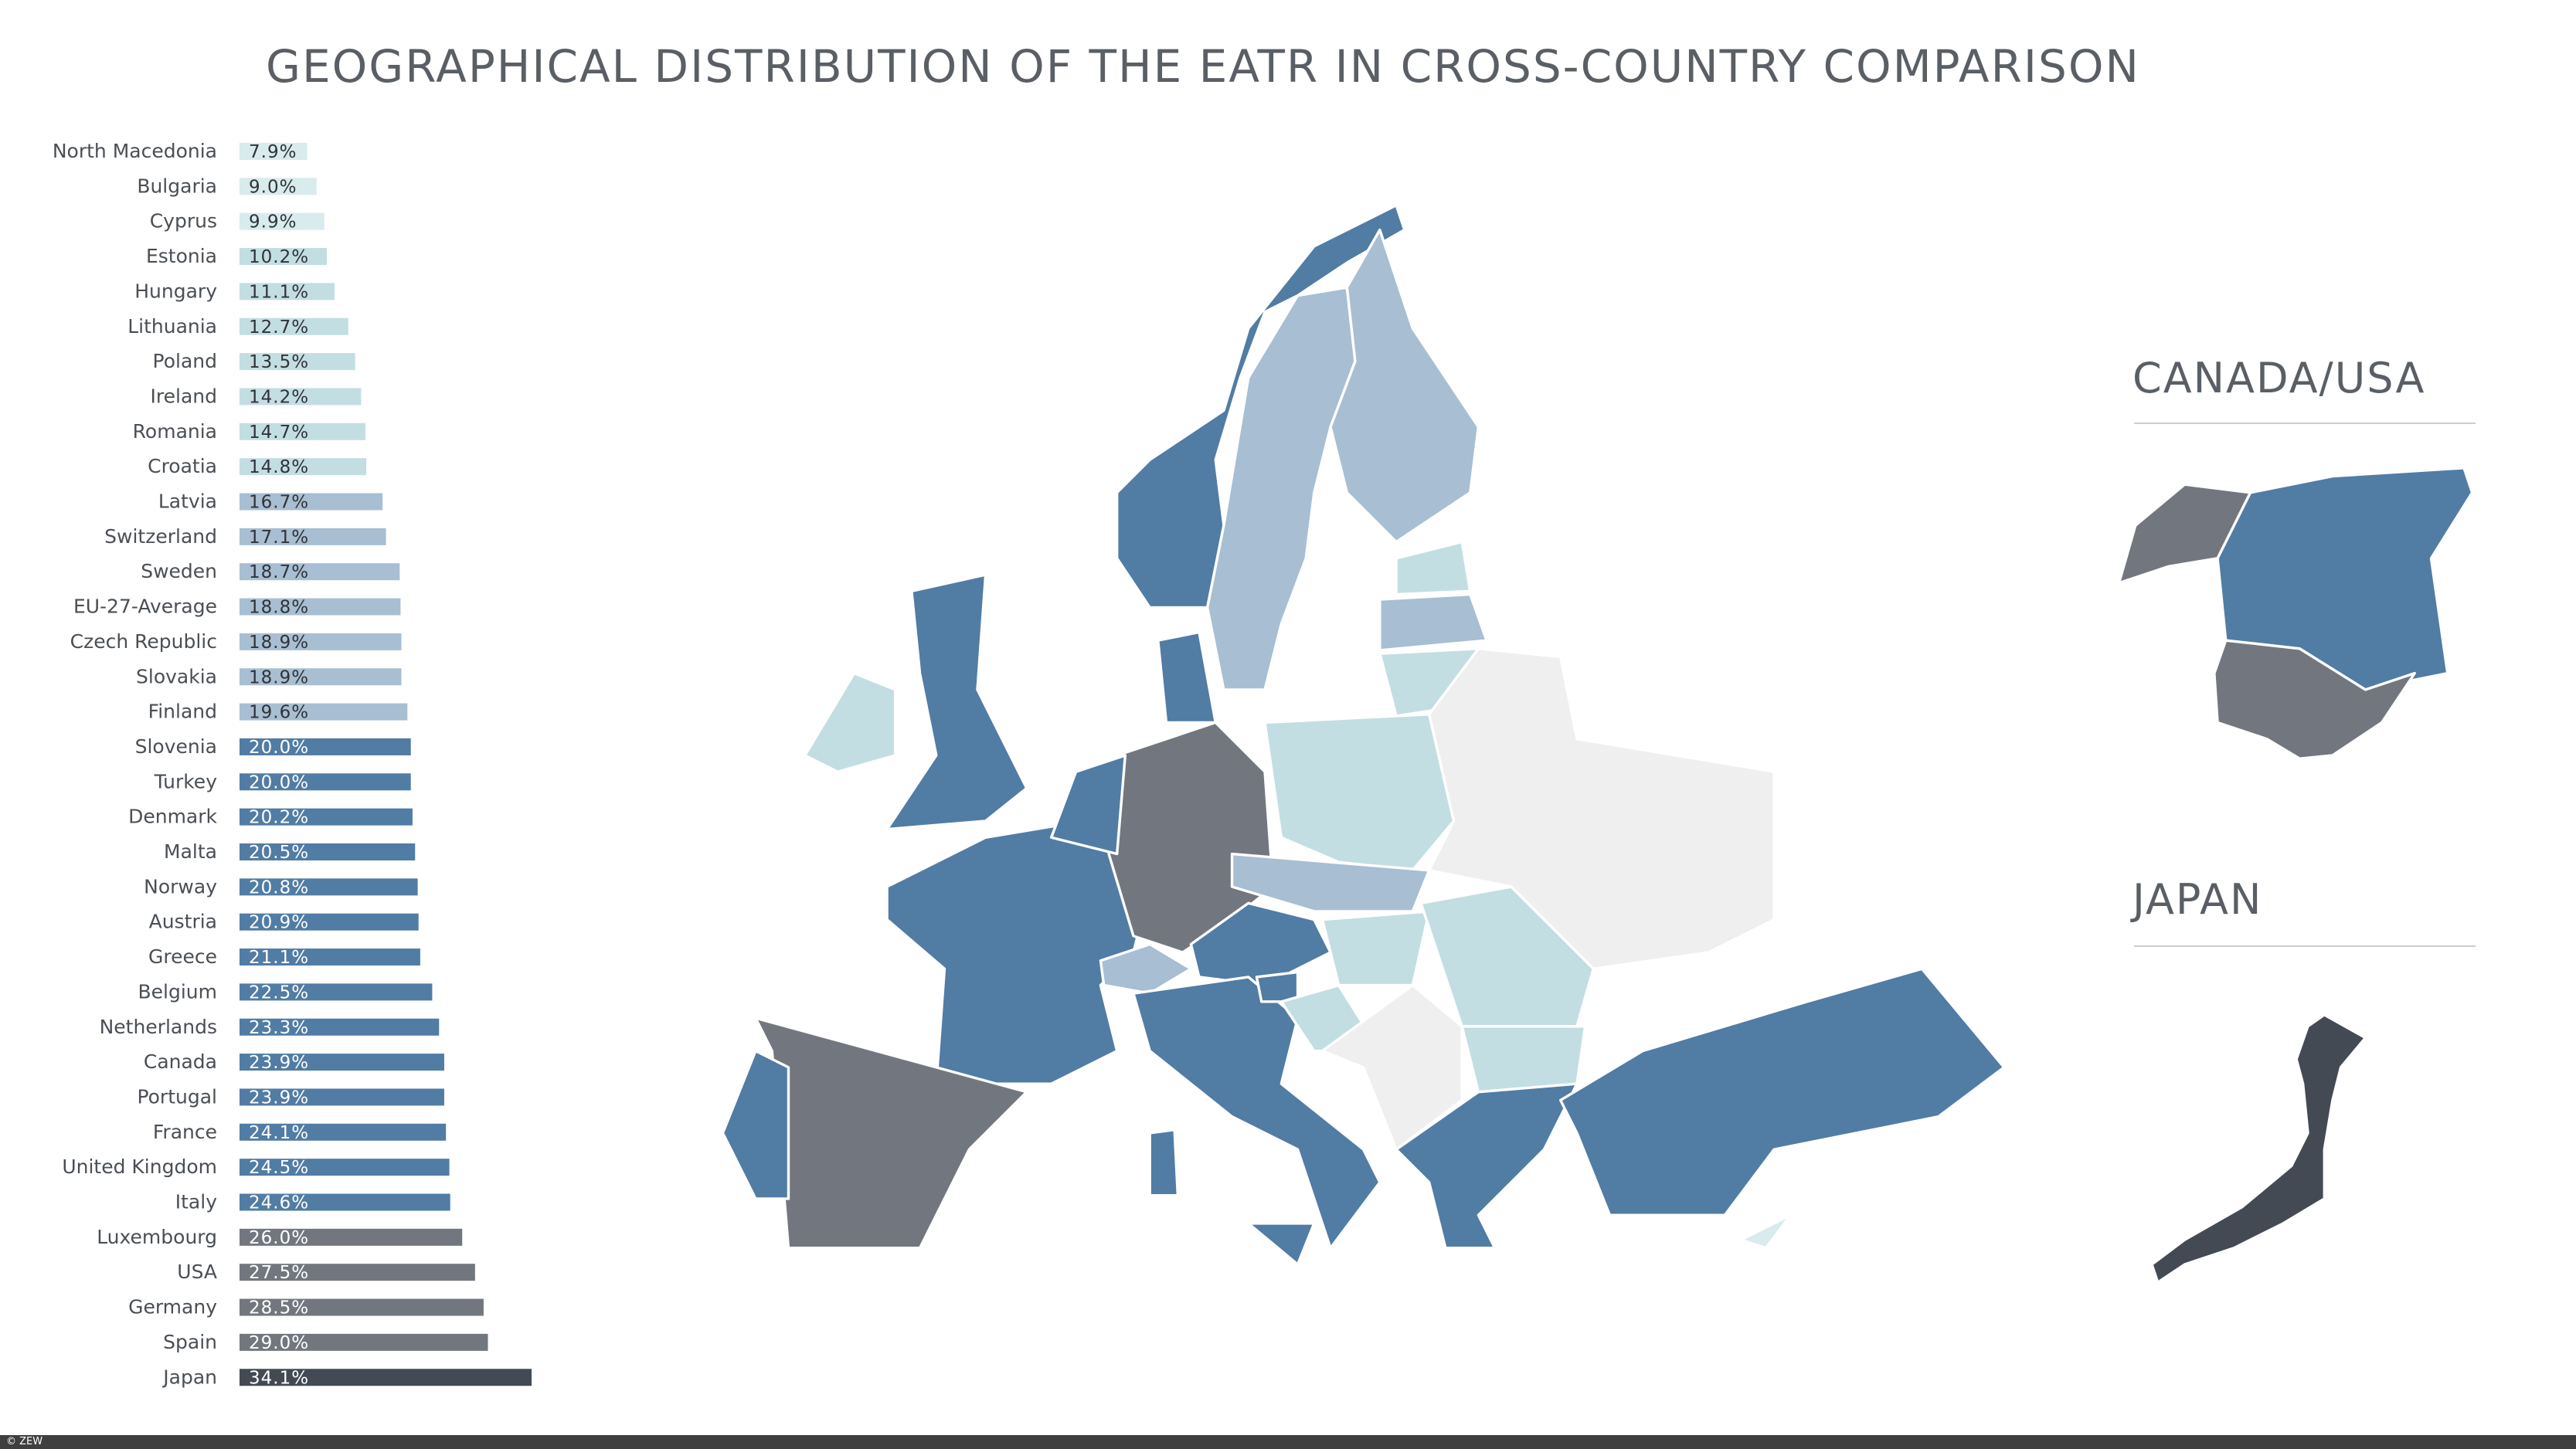  What do you see at coordinates (279, 1203) in the screenshot?
I see `data-label: 24.6%` at bounding box center [279, 1203].